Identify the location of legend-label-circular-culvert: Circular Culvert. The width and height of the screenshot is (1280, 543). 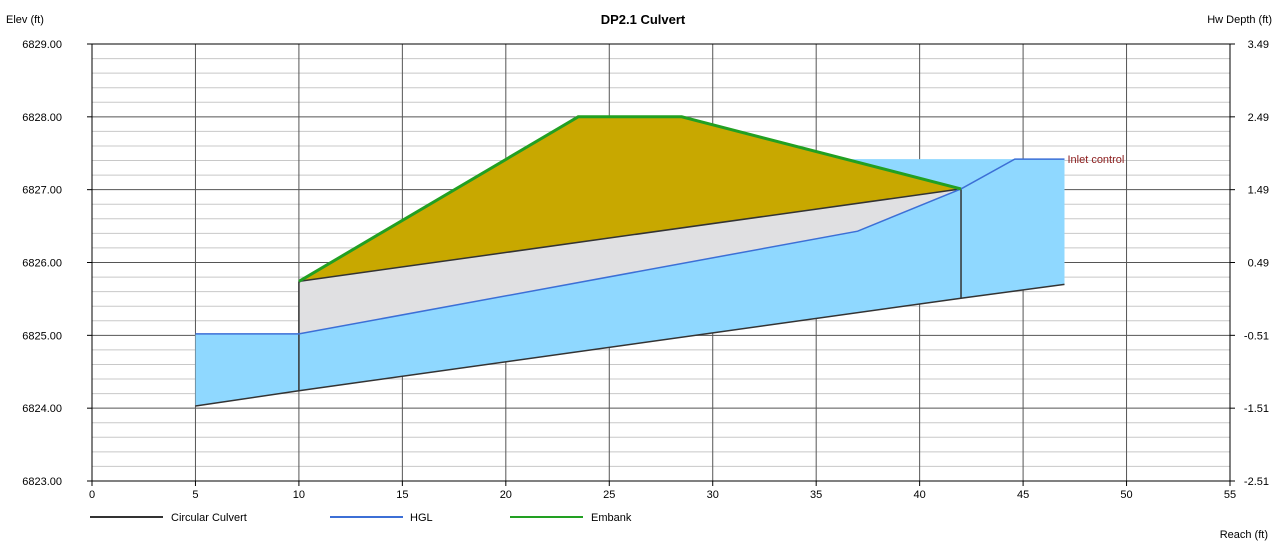
(209, 518).